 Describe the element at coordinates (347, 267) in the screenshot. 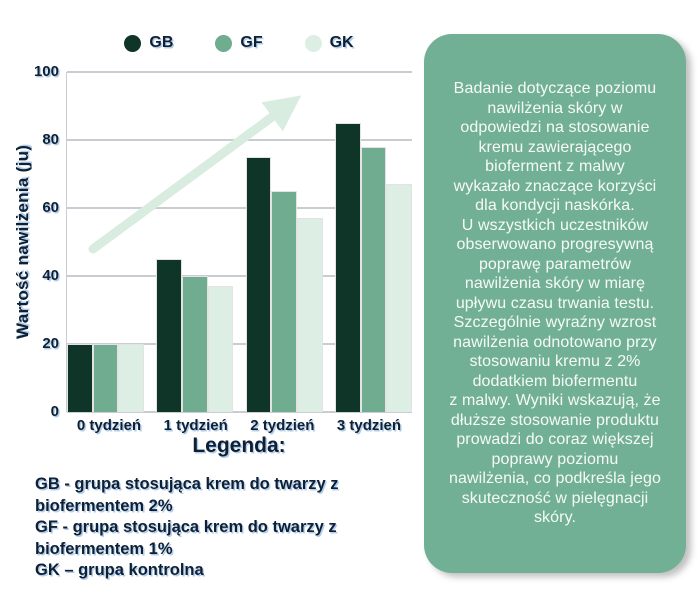

I see `bar-GB-3-tydzień` at that location.